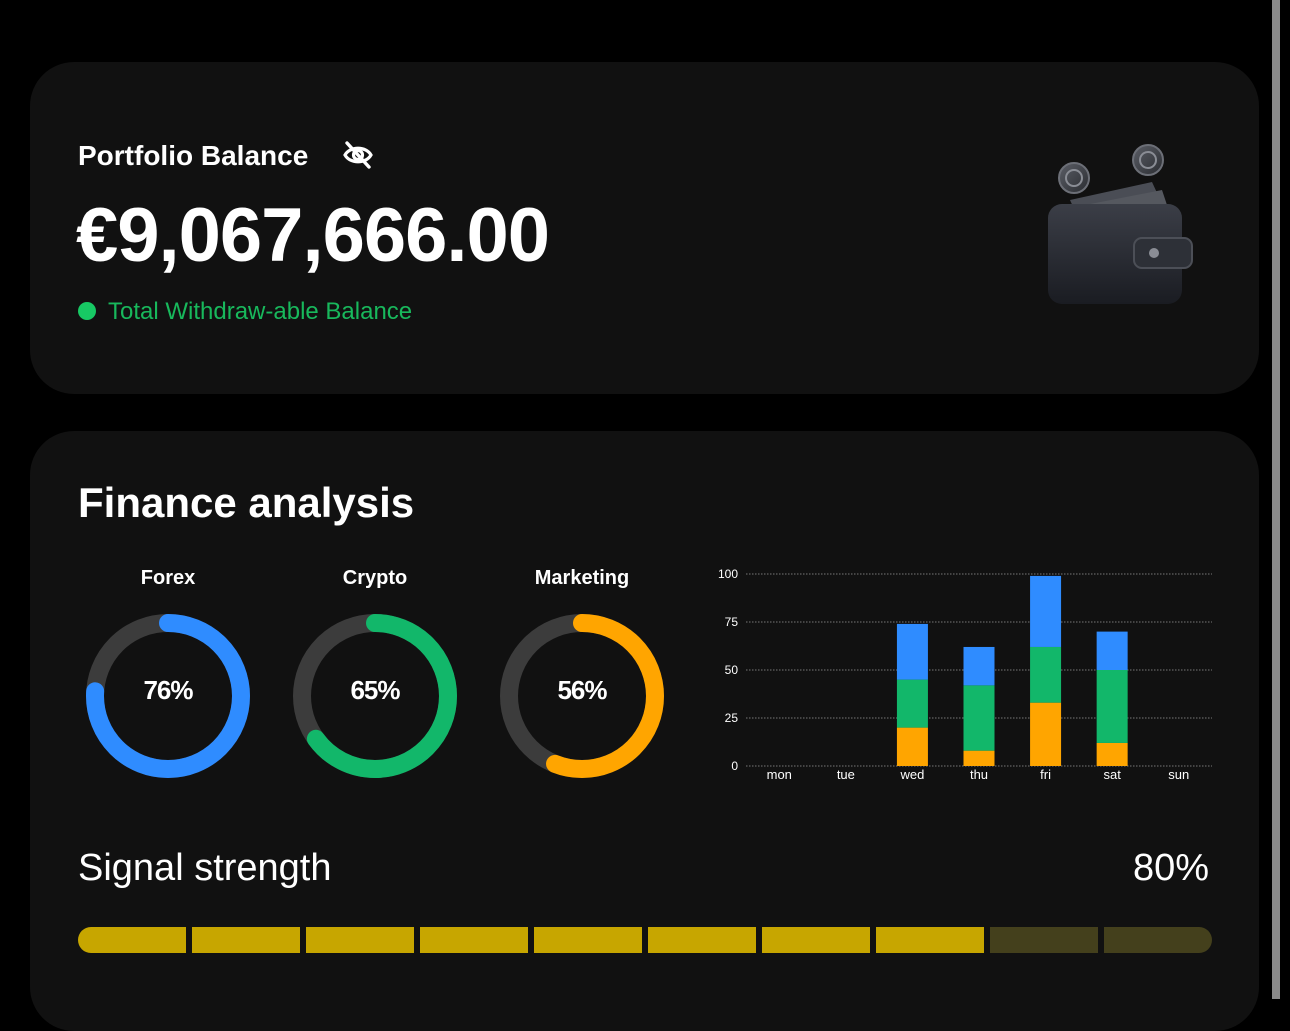  Describe the element at coordinates (1170, 868) in the screenshot. I see `signal-strength-value: 80%` at that location.